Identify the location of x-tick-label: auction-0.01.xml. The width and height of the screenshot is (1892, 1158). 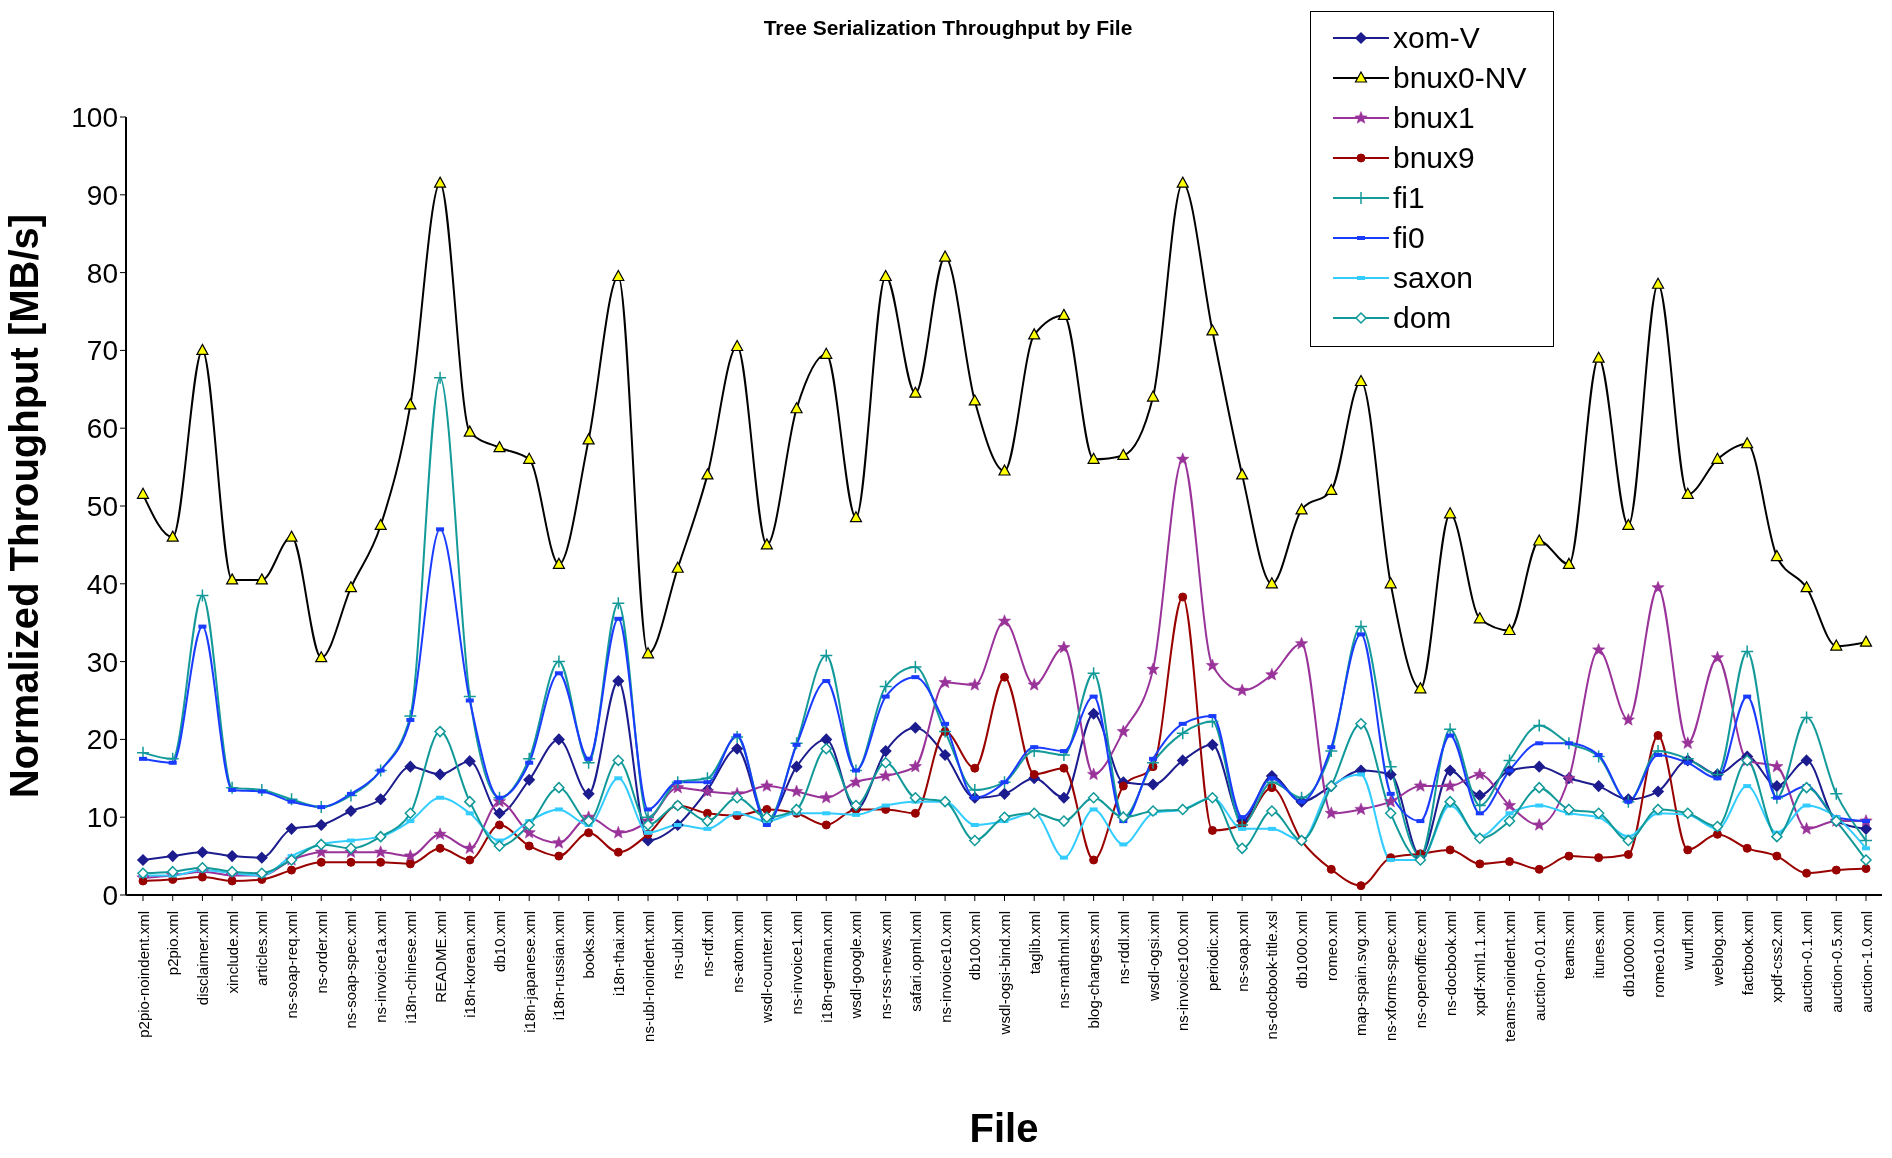
(1539, 966).